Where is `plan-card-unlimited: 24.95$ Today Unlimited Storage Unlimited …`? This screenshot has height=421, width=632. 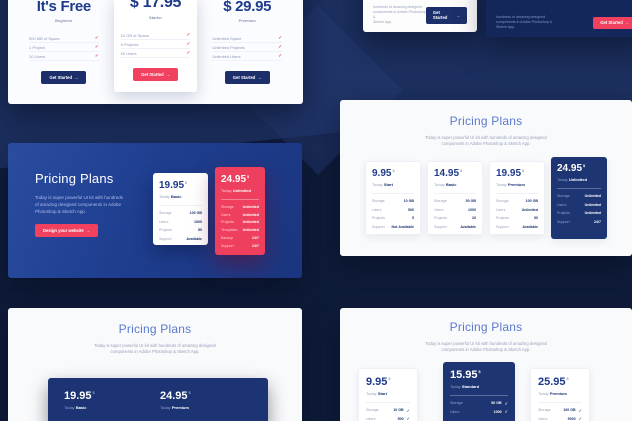
plan-card-unlimited: 24.95$ Today Unlimited Storage Unlimited … is located at coordinates (579, 198).